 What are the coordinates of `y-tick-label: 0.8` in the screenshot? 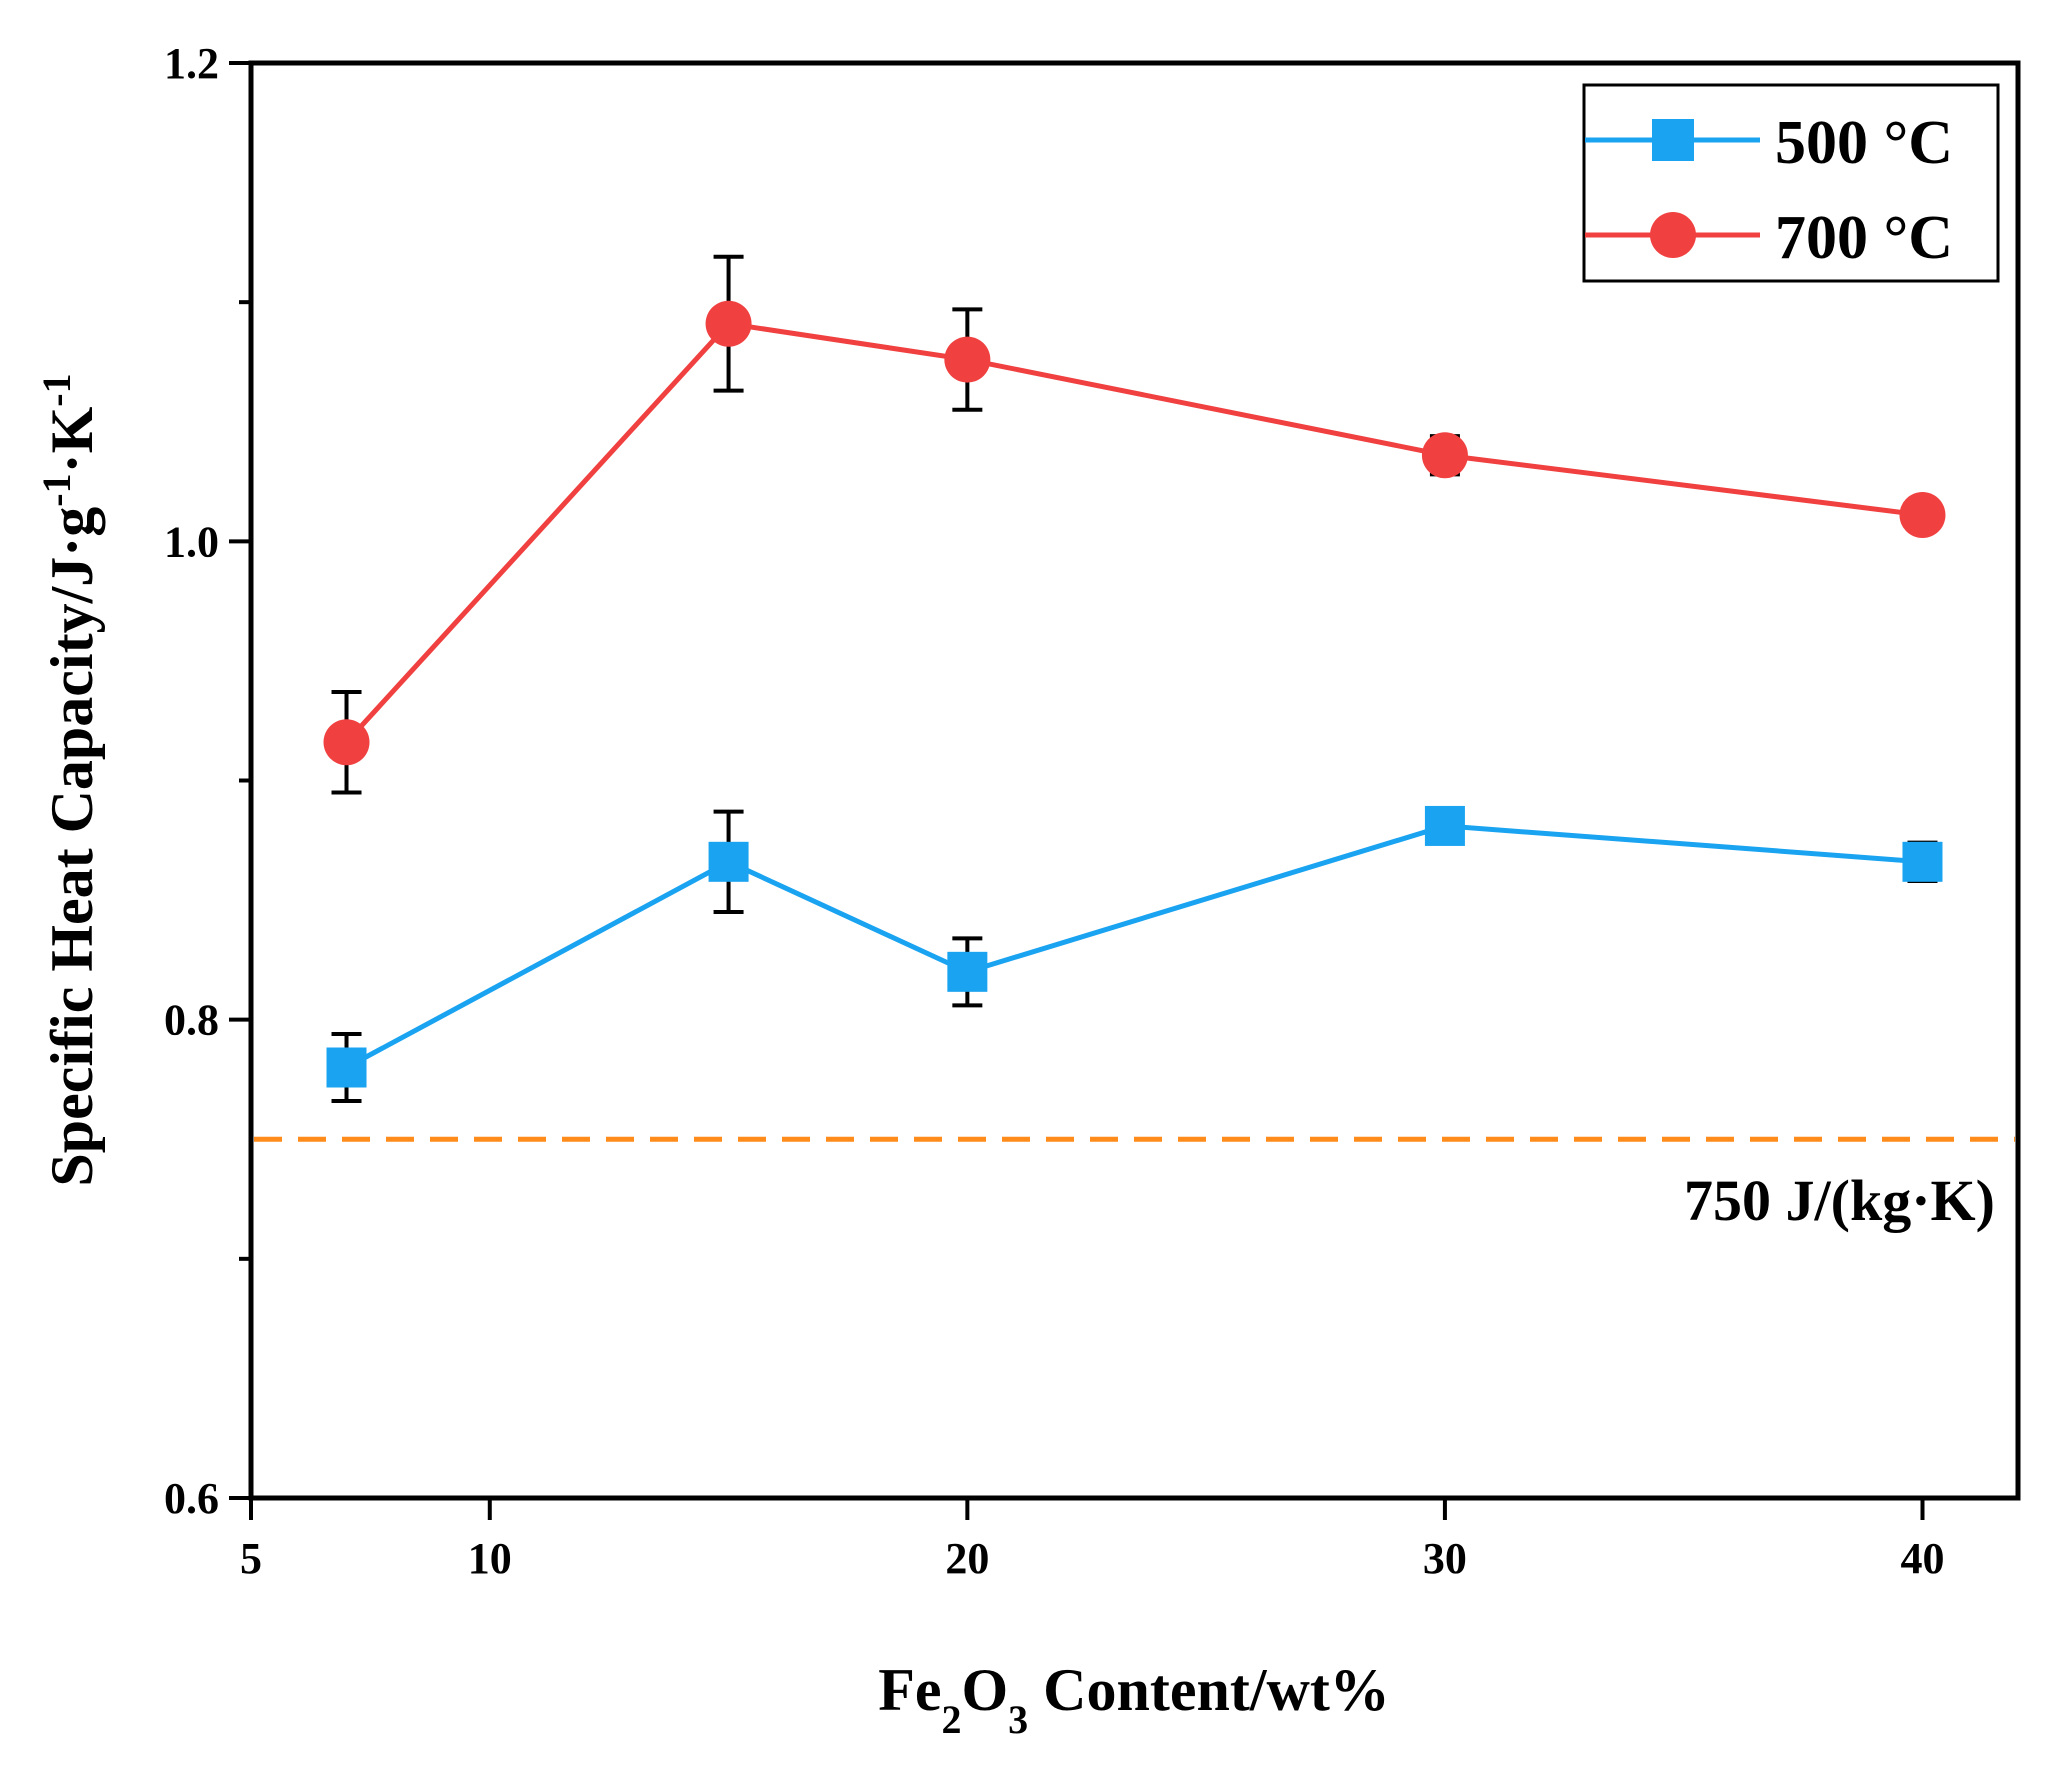 It's located at (191, 1020).